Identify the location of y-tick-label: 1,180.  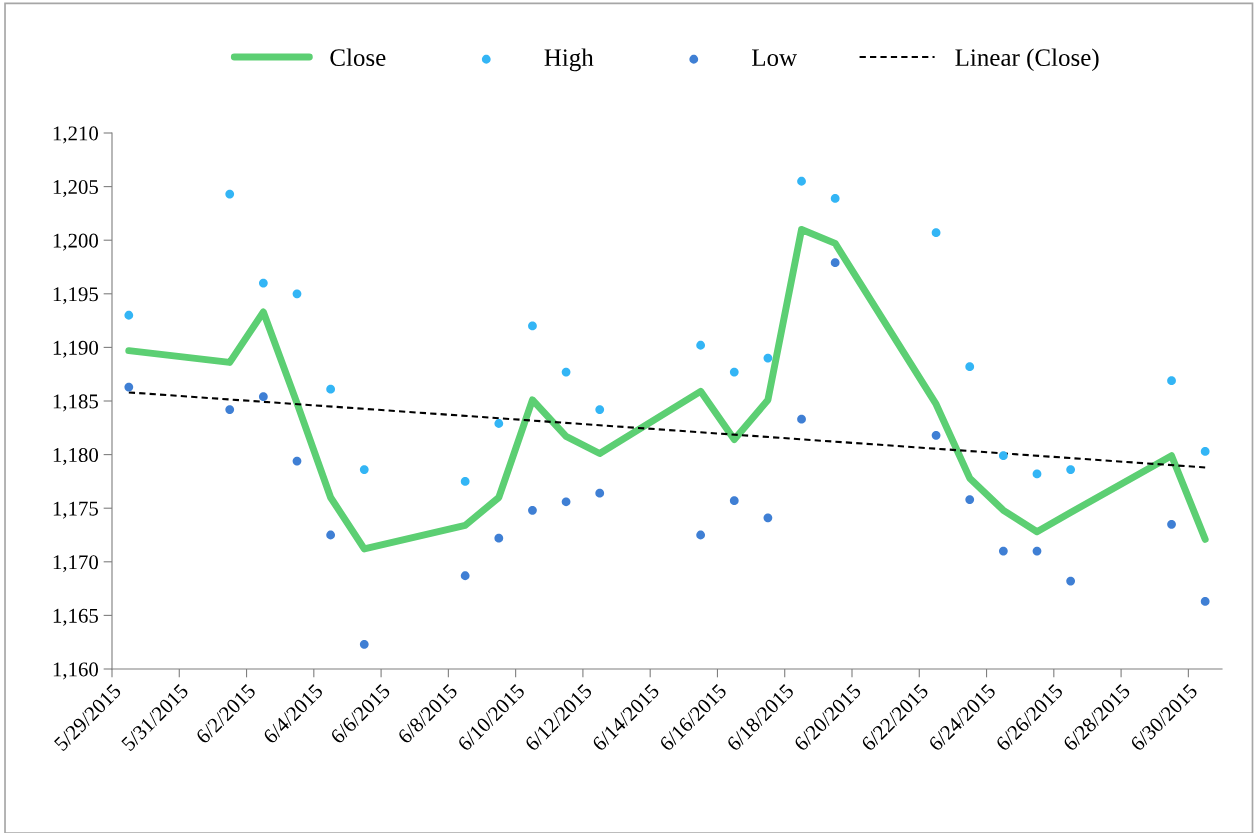
(76, 456).